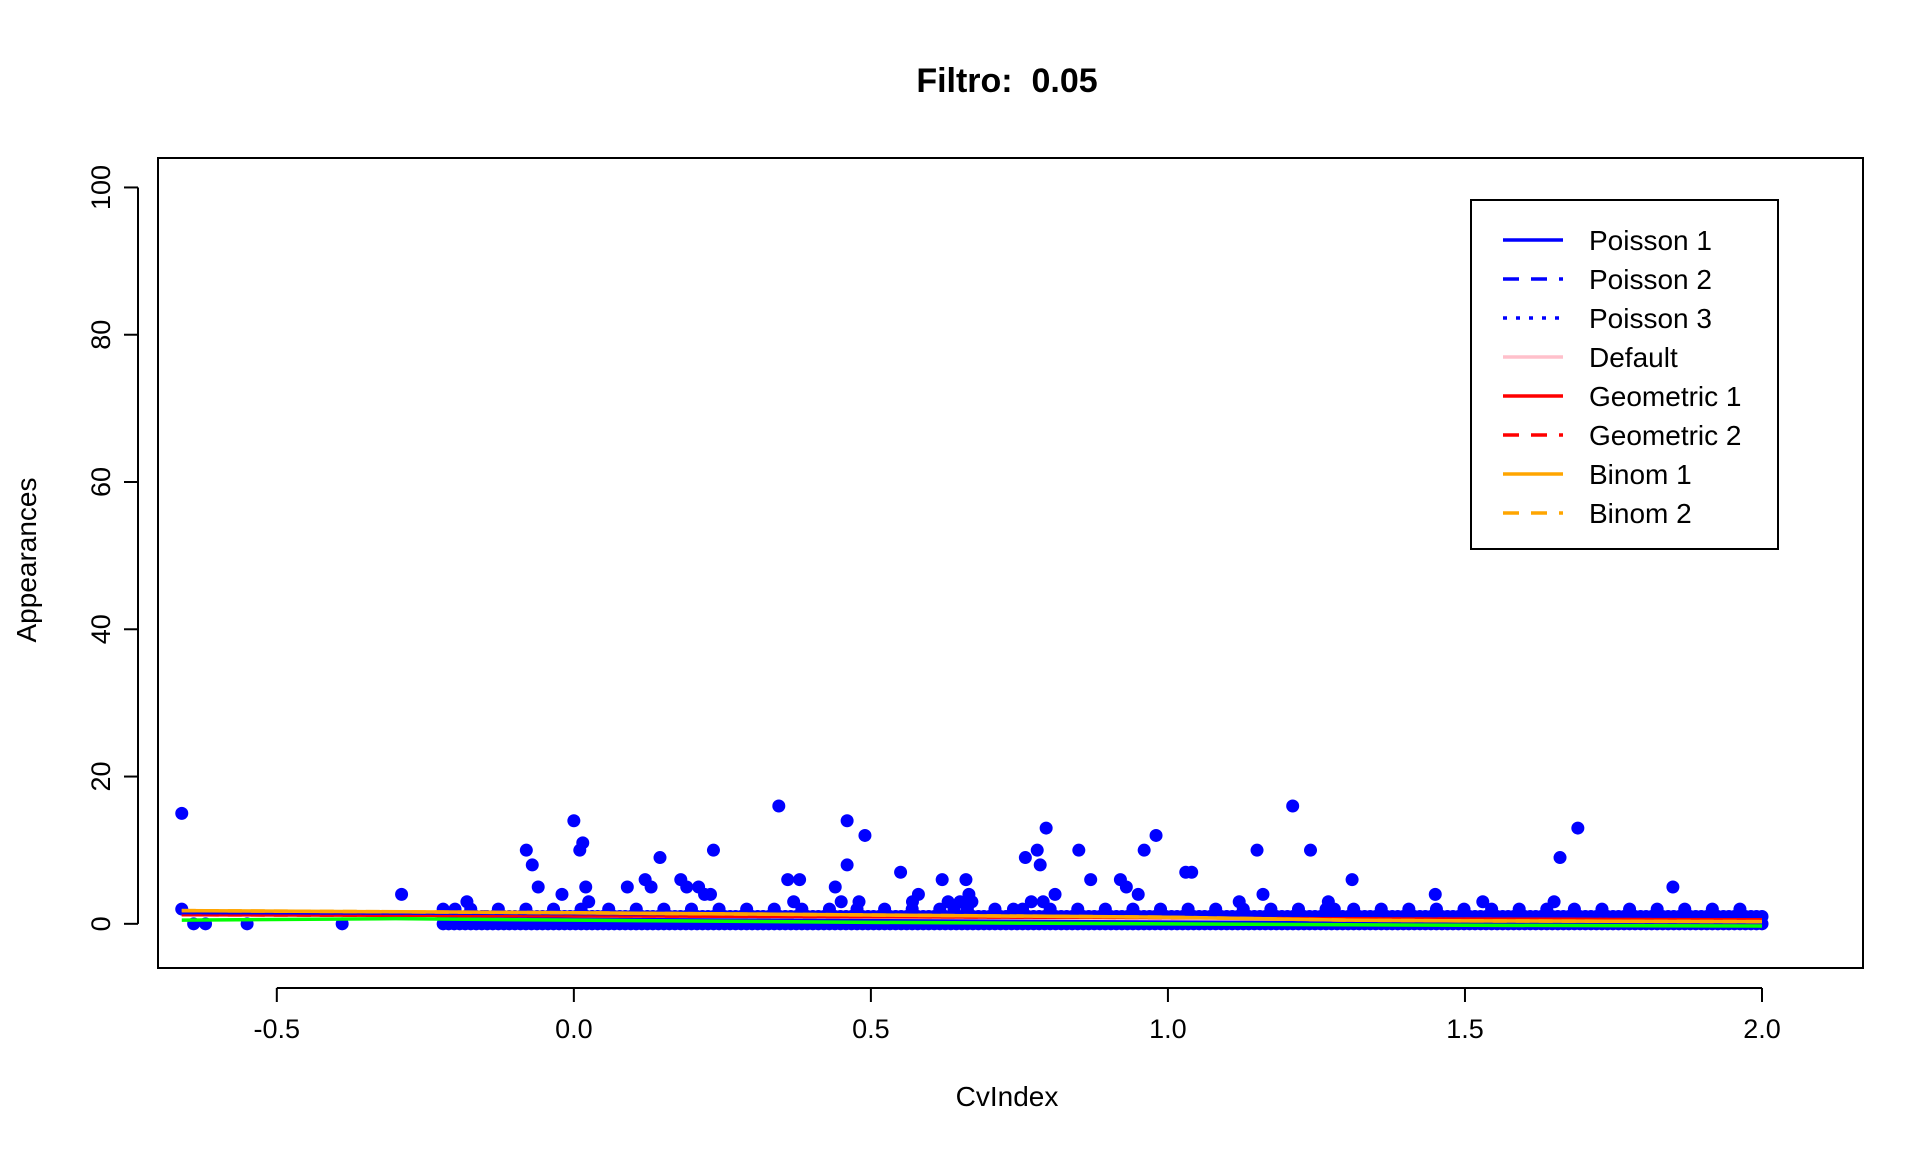 Image resolution: width=1920 pixels, height=1152 pixels. Describe the element at coordinates (1006, 81) in the screenshot. I see `chart-title: Filtro: 0.05` at that location.